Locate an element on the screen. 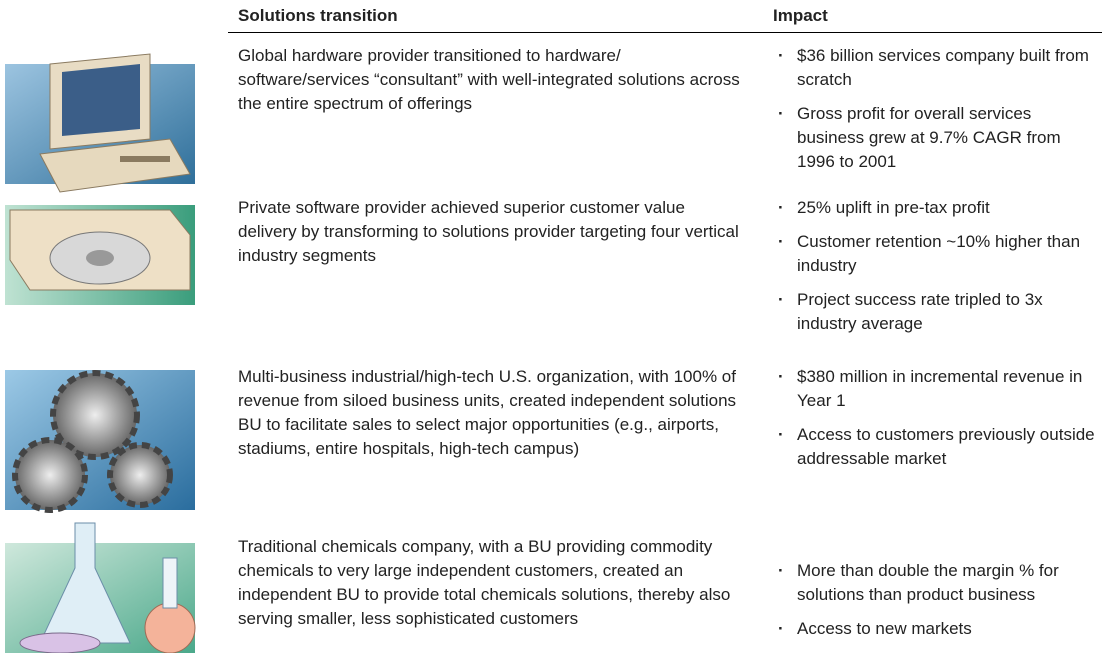 This screenshot has width=1102, height=653. header-rule is located at coordinates (665, 32).